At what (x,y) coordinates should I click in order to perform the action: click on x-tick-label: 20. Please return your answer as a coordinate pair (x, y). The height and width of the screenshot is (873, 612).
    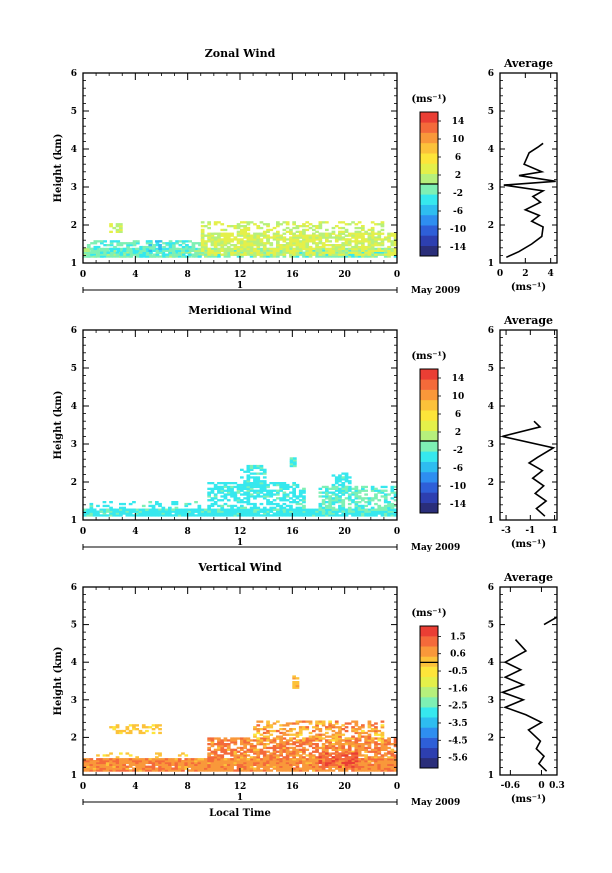
    Looking at the image, I should click on (344, 275).